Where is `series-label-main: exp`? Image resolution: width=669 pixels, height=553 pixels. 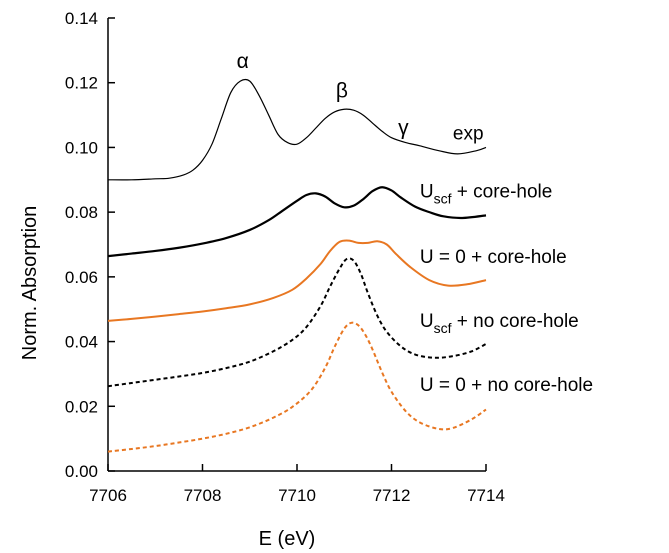 series-label-main: exp is located at coordinates (468, 133).